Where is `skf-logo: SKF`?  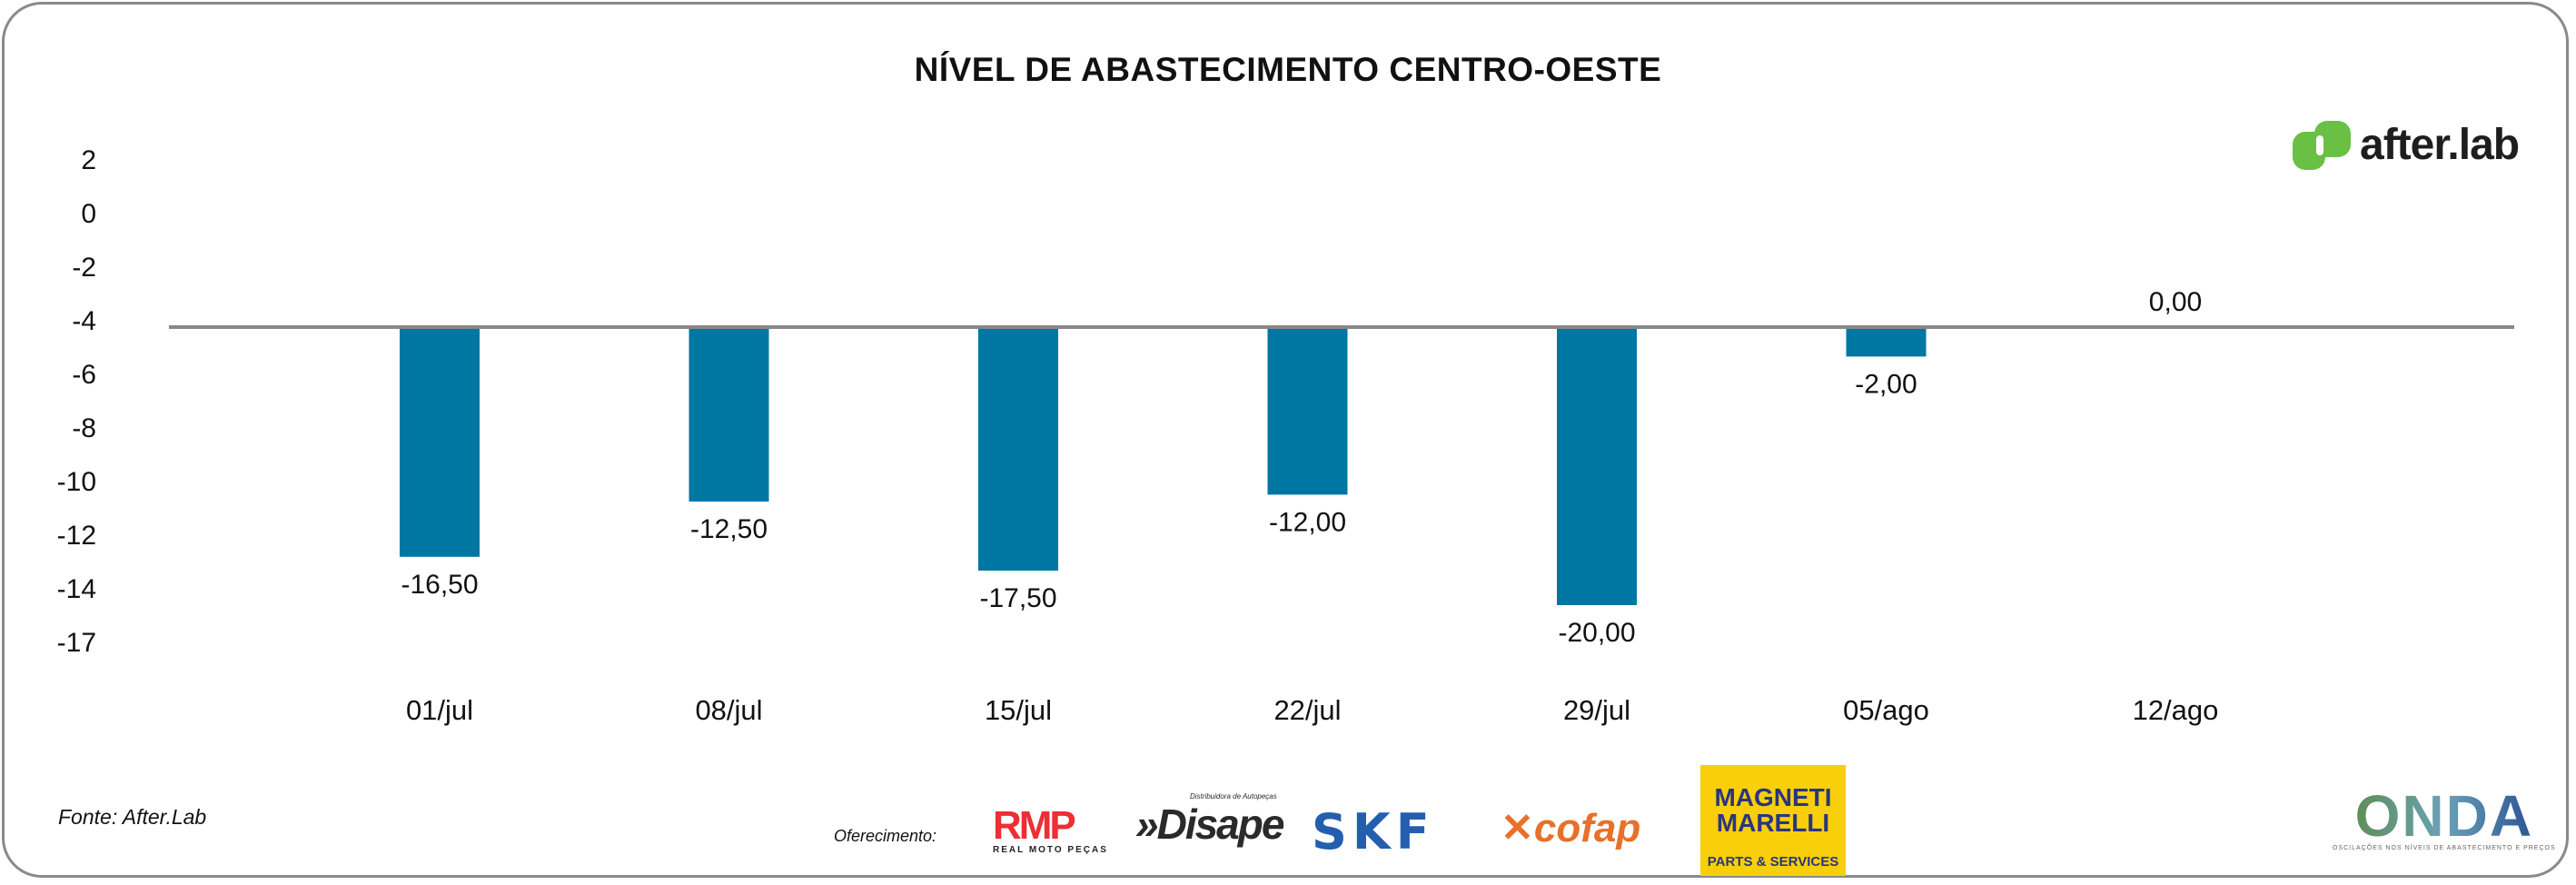
skf-logo: SKF is located at coordinates (1373, 831).